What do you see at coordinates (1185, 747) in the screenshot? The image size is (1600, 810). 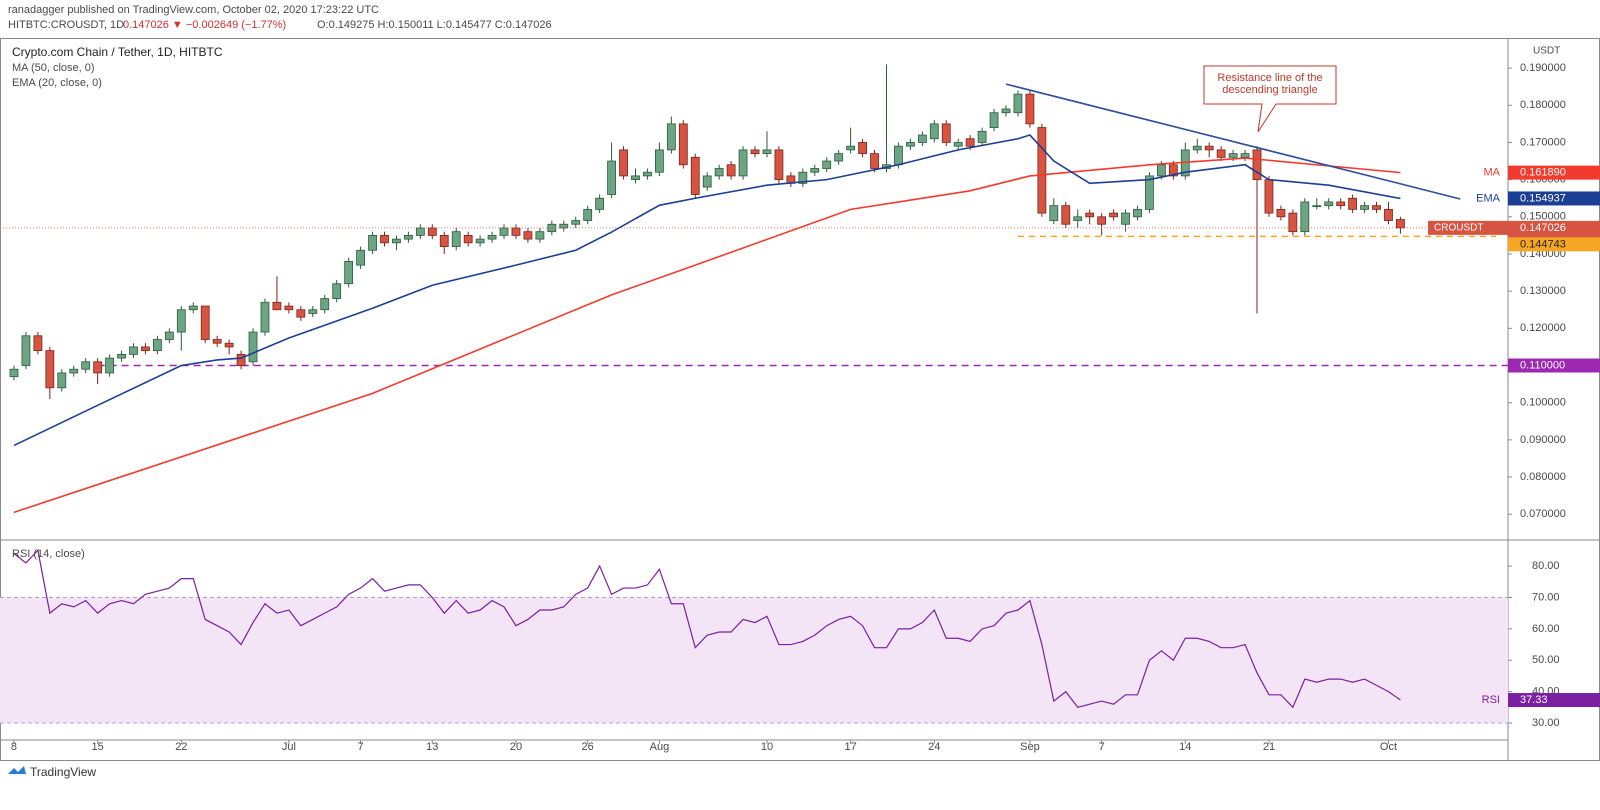 I see `x-tick-label: 14` at bounding box center [1185, 747].